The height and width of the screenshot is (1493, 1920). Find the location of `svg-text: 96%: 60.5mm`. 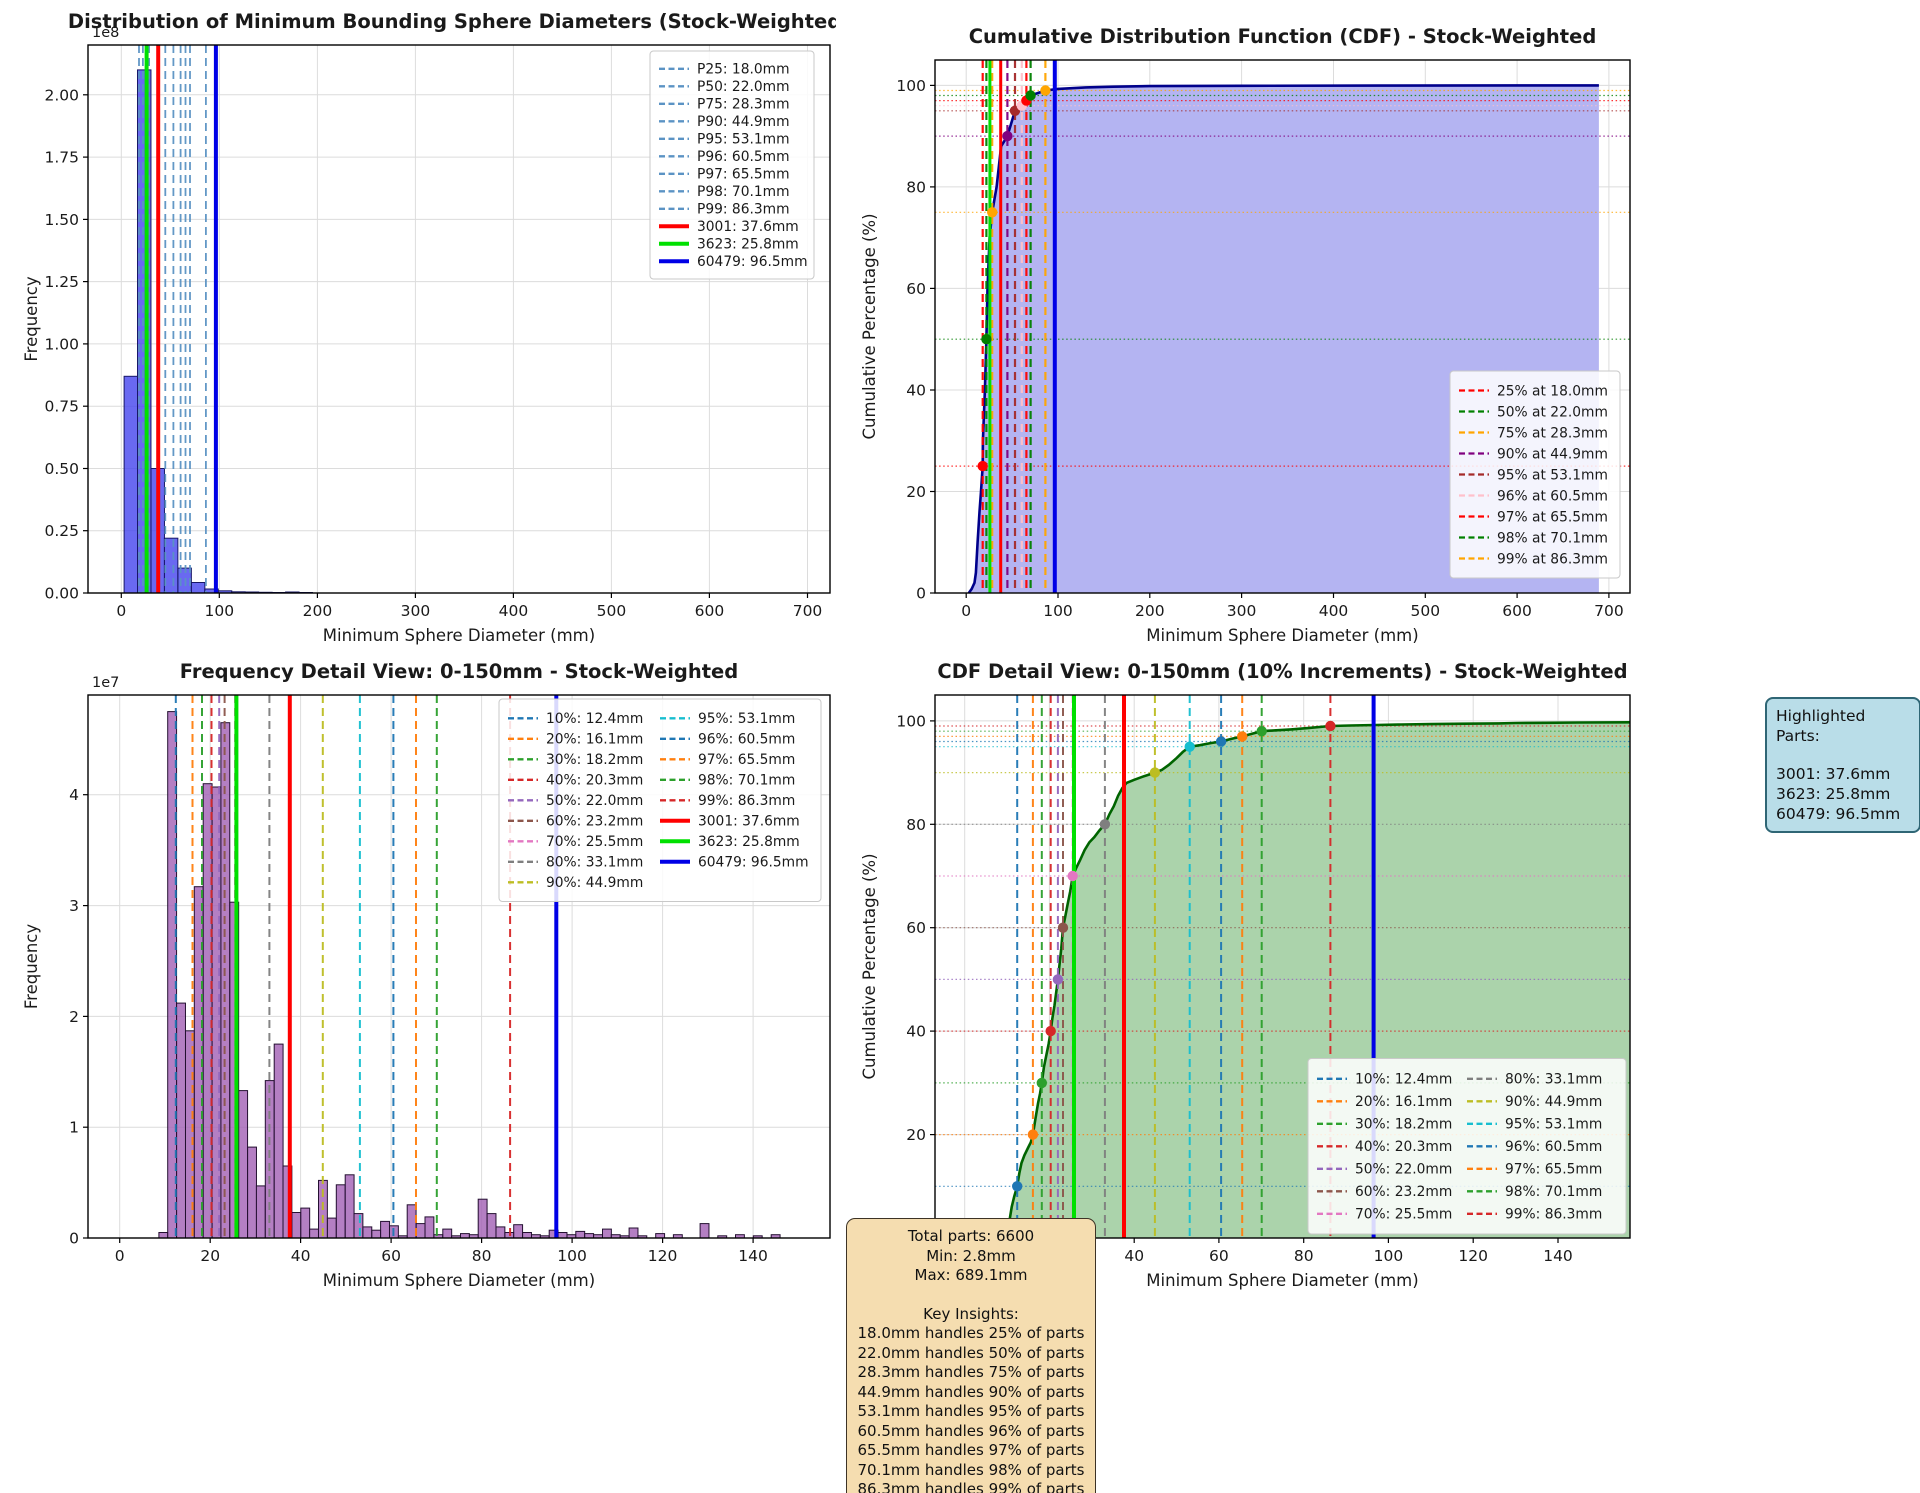

svg-text: 96%: 60.5mm is located at coordinates (1553, 1147).